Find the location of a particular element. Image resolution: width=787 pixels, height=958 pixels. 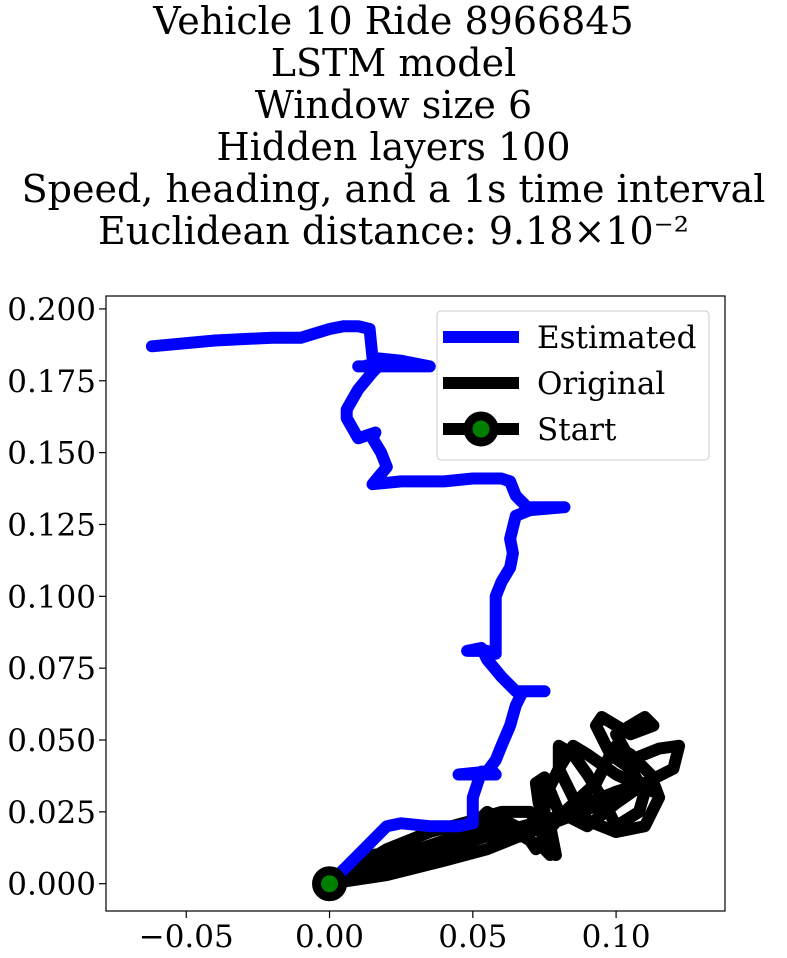

series-line-original is located at coordinates (504, 800).